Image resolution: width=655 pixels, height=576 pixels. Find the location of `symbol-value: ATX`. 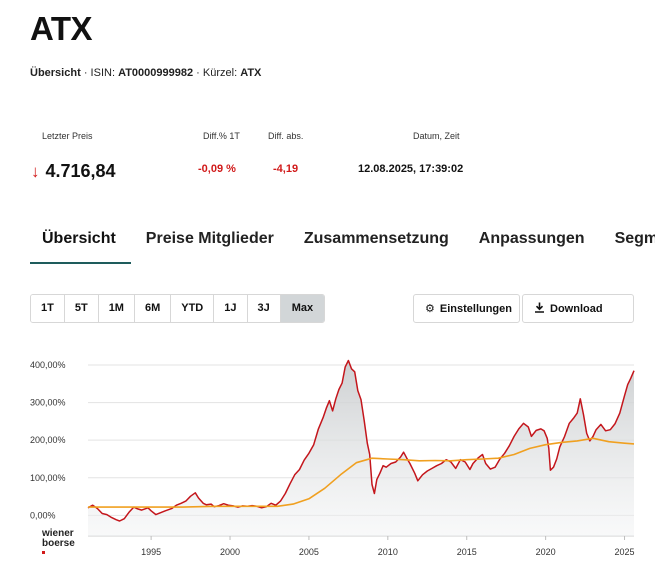

symbol-value: ATX is located at coordinates (251, 73).